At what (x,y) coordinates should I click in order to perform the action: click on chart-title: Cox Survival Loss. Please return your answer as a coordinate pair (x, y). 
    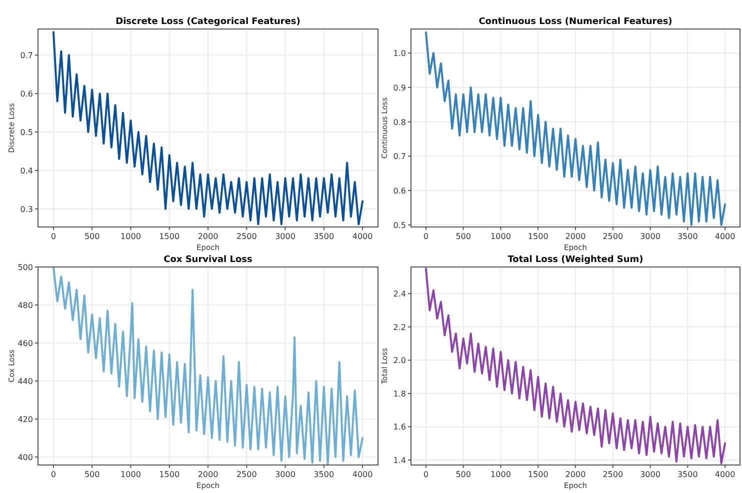
    Looking at the image, I should click on (208, 260).